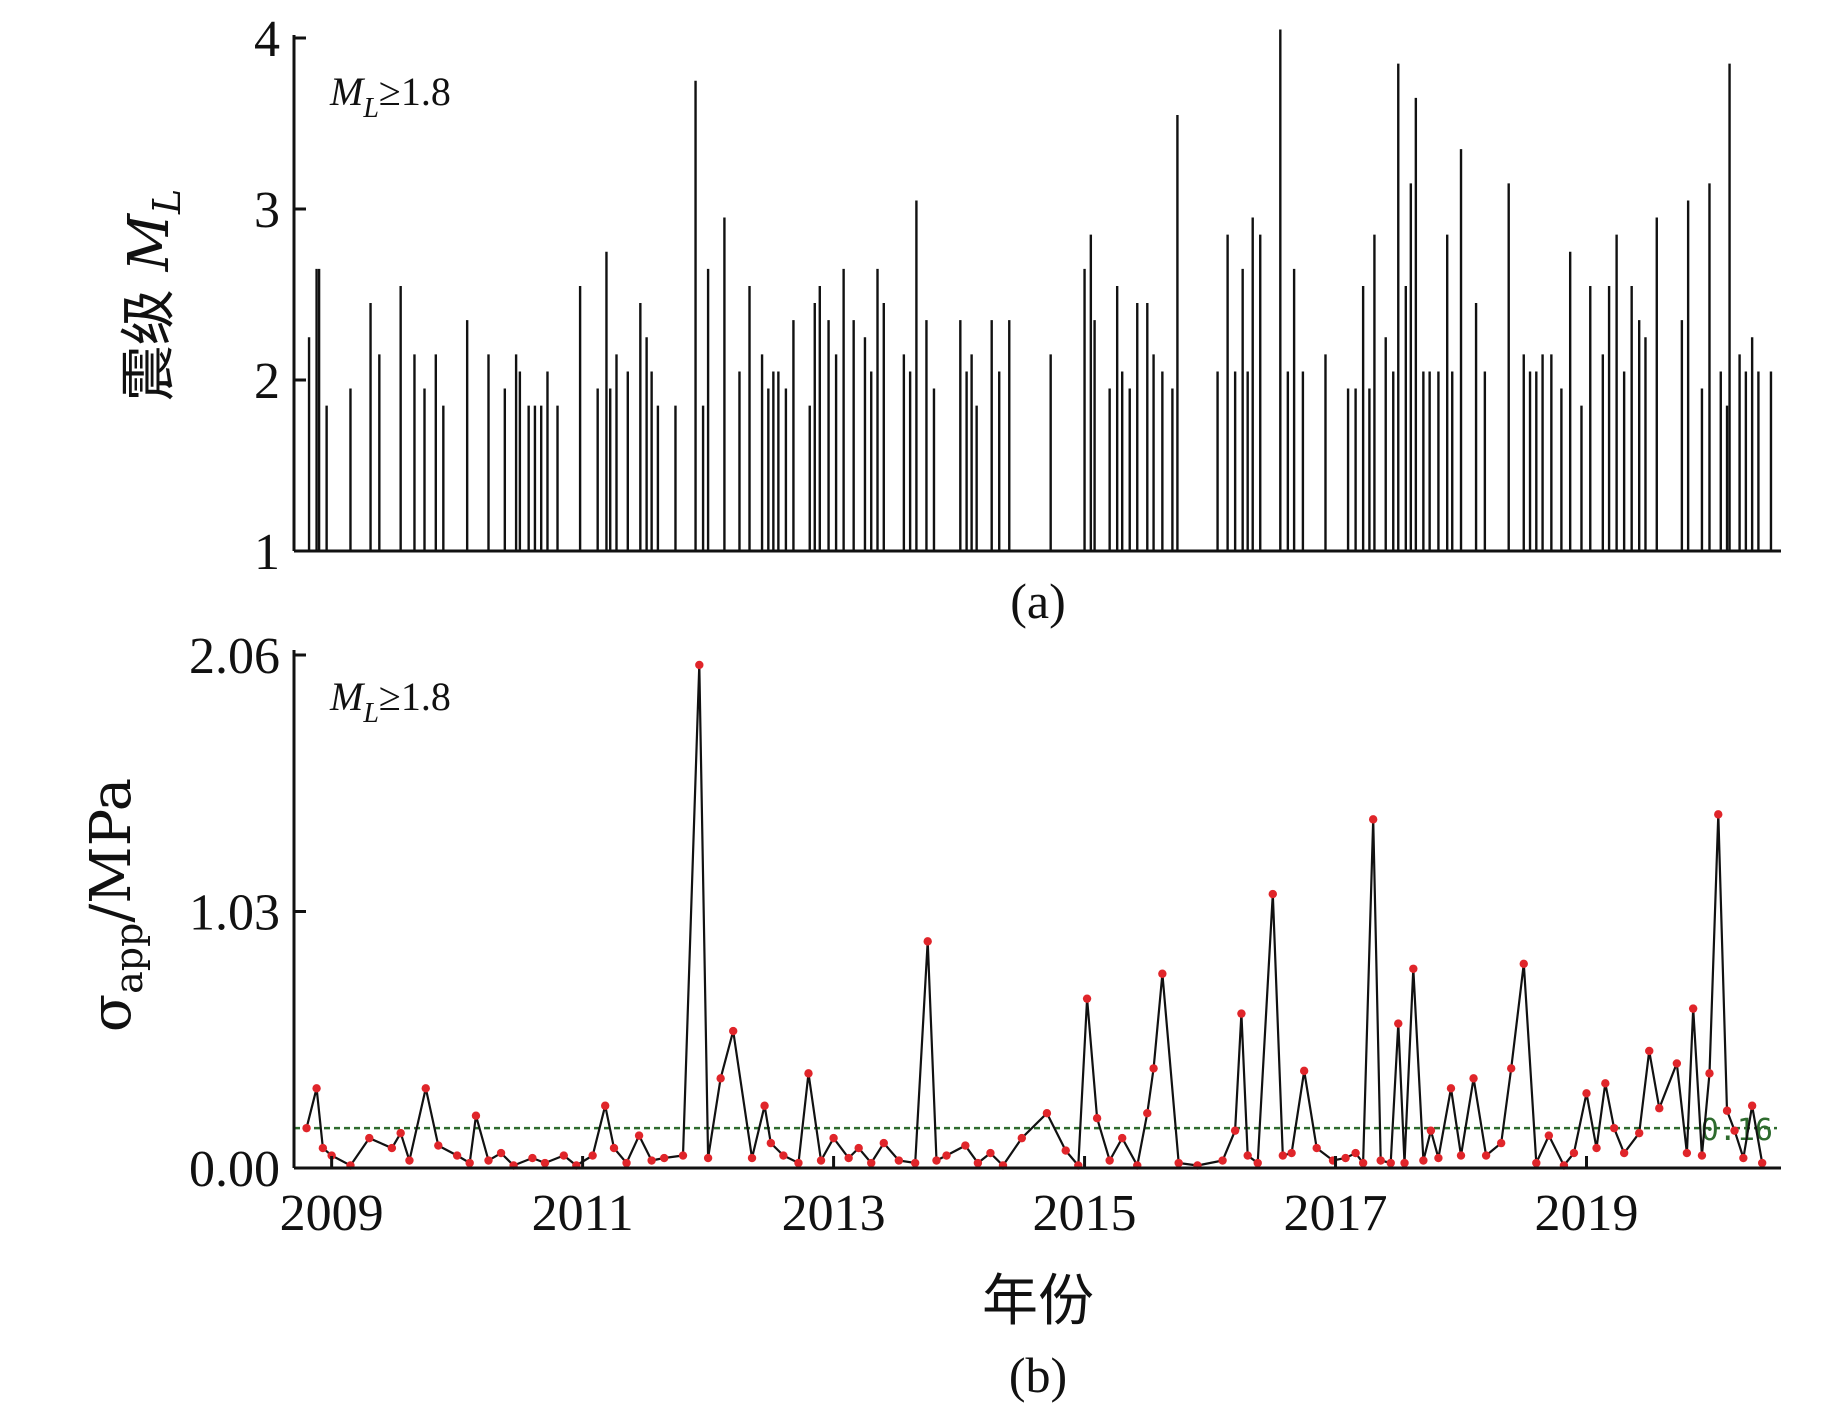  What do you see at coordinates (332, 1213) in the screenshot?
I see `x-tick-label: 2009` at bounding box center [332, 1213].